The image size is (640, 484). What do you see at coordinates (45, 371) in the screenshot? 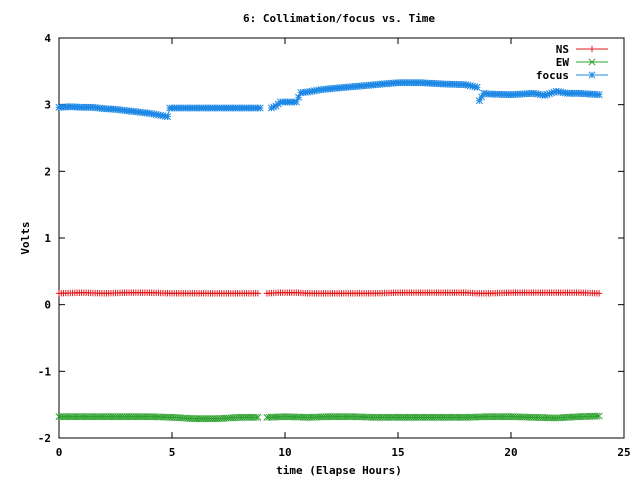
I see `y-tick-label: -1` at bounding box center [45, 371].